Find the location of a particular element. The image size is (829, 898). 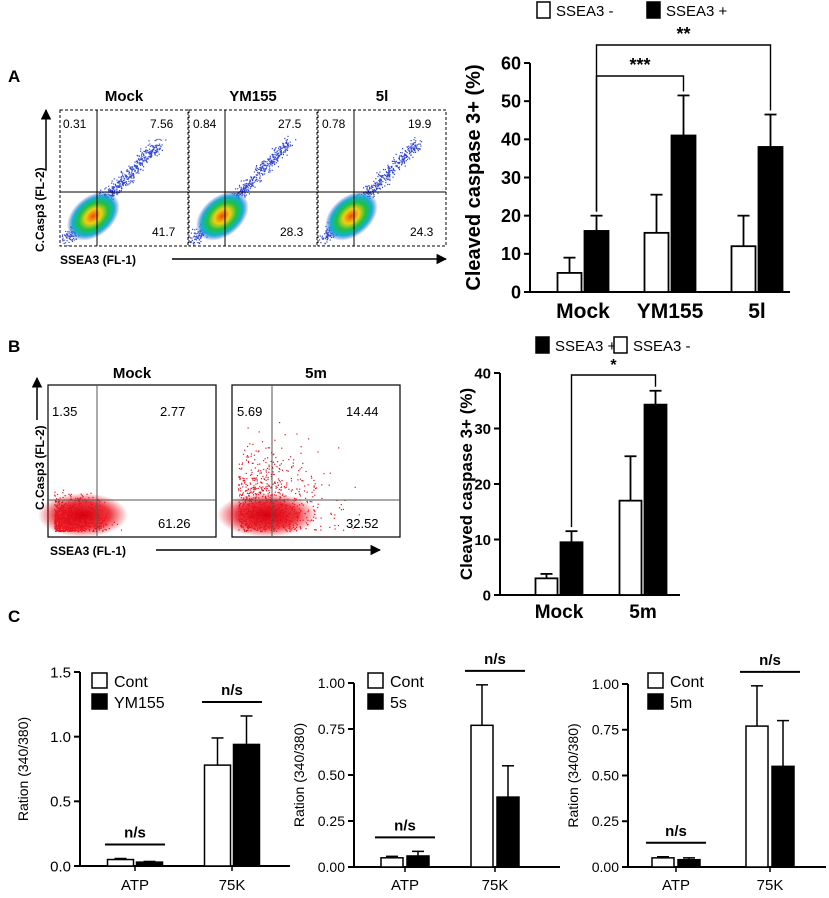

legend-label: 5m is located at coordinates (681, 703).